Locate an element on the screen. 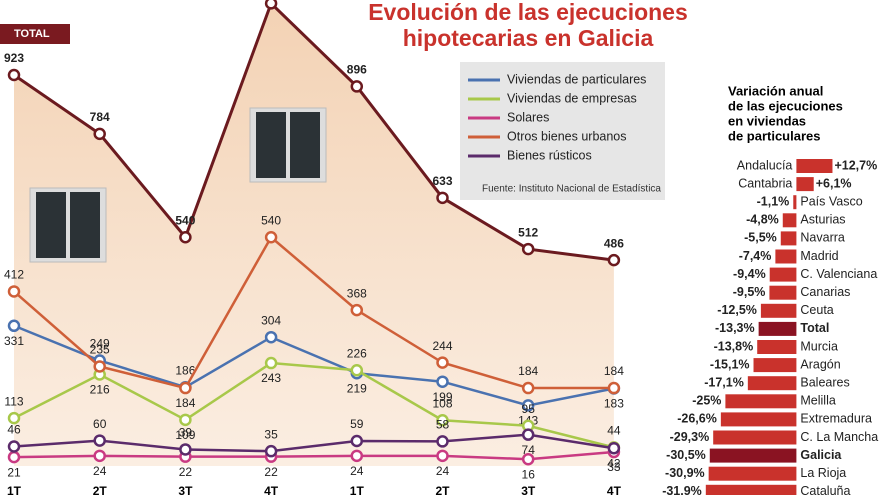  data-label: 219 is located at coordinates (357, 388).